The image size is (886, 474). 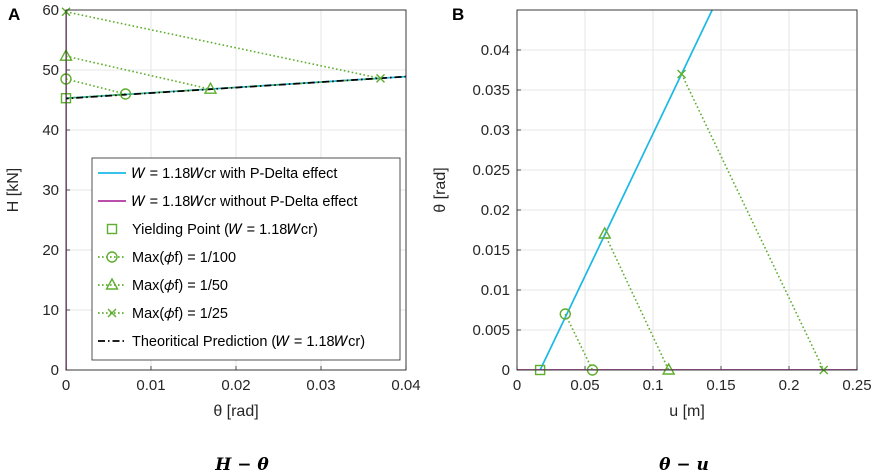 I want to click on panel-caption: θ − u, so click(x=684, y=464).